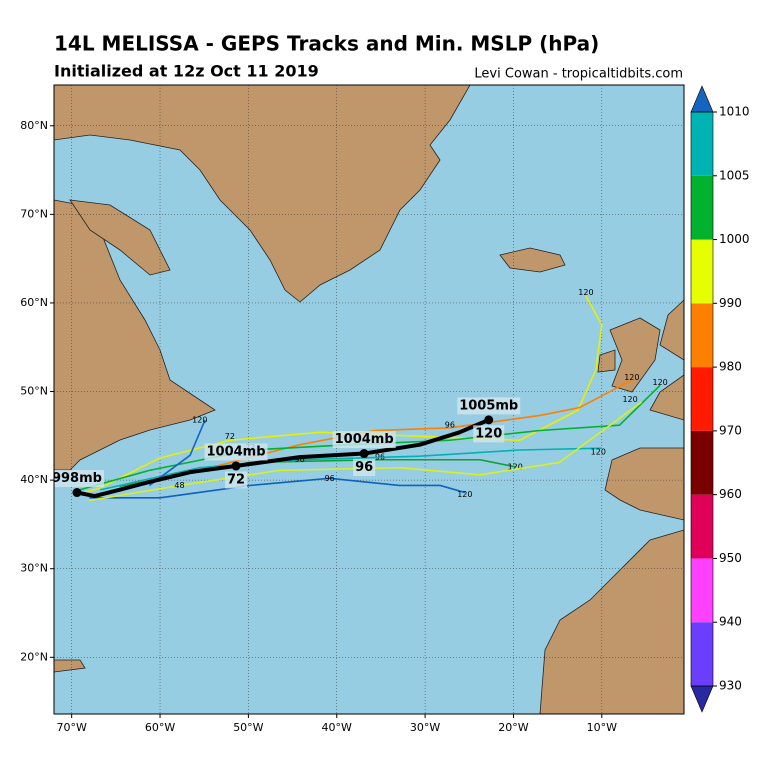 This screenshot has height=772, width=768. I want to click on colorbar-tick-label: 990, so click(730, 303).